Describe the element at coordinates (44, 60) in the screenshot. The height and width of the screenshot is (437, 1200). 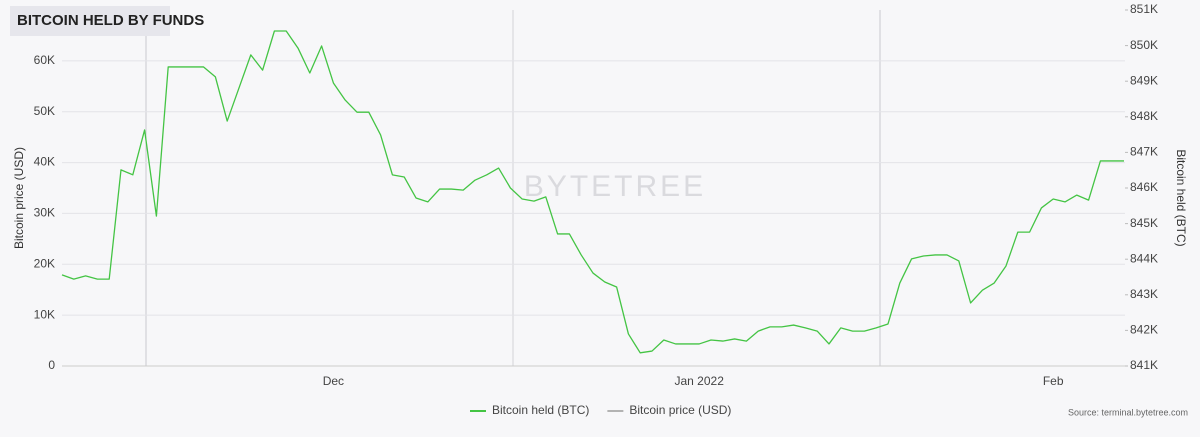
I see `y-tick-label: 60K` at that location.